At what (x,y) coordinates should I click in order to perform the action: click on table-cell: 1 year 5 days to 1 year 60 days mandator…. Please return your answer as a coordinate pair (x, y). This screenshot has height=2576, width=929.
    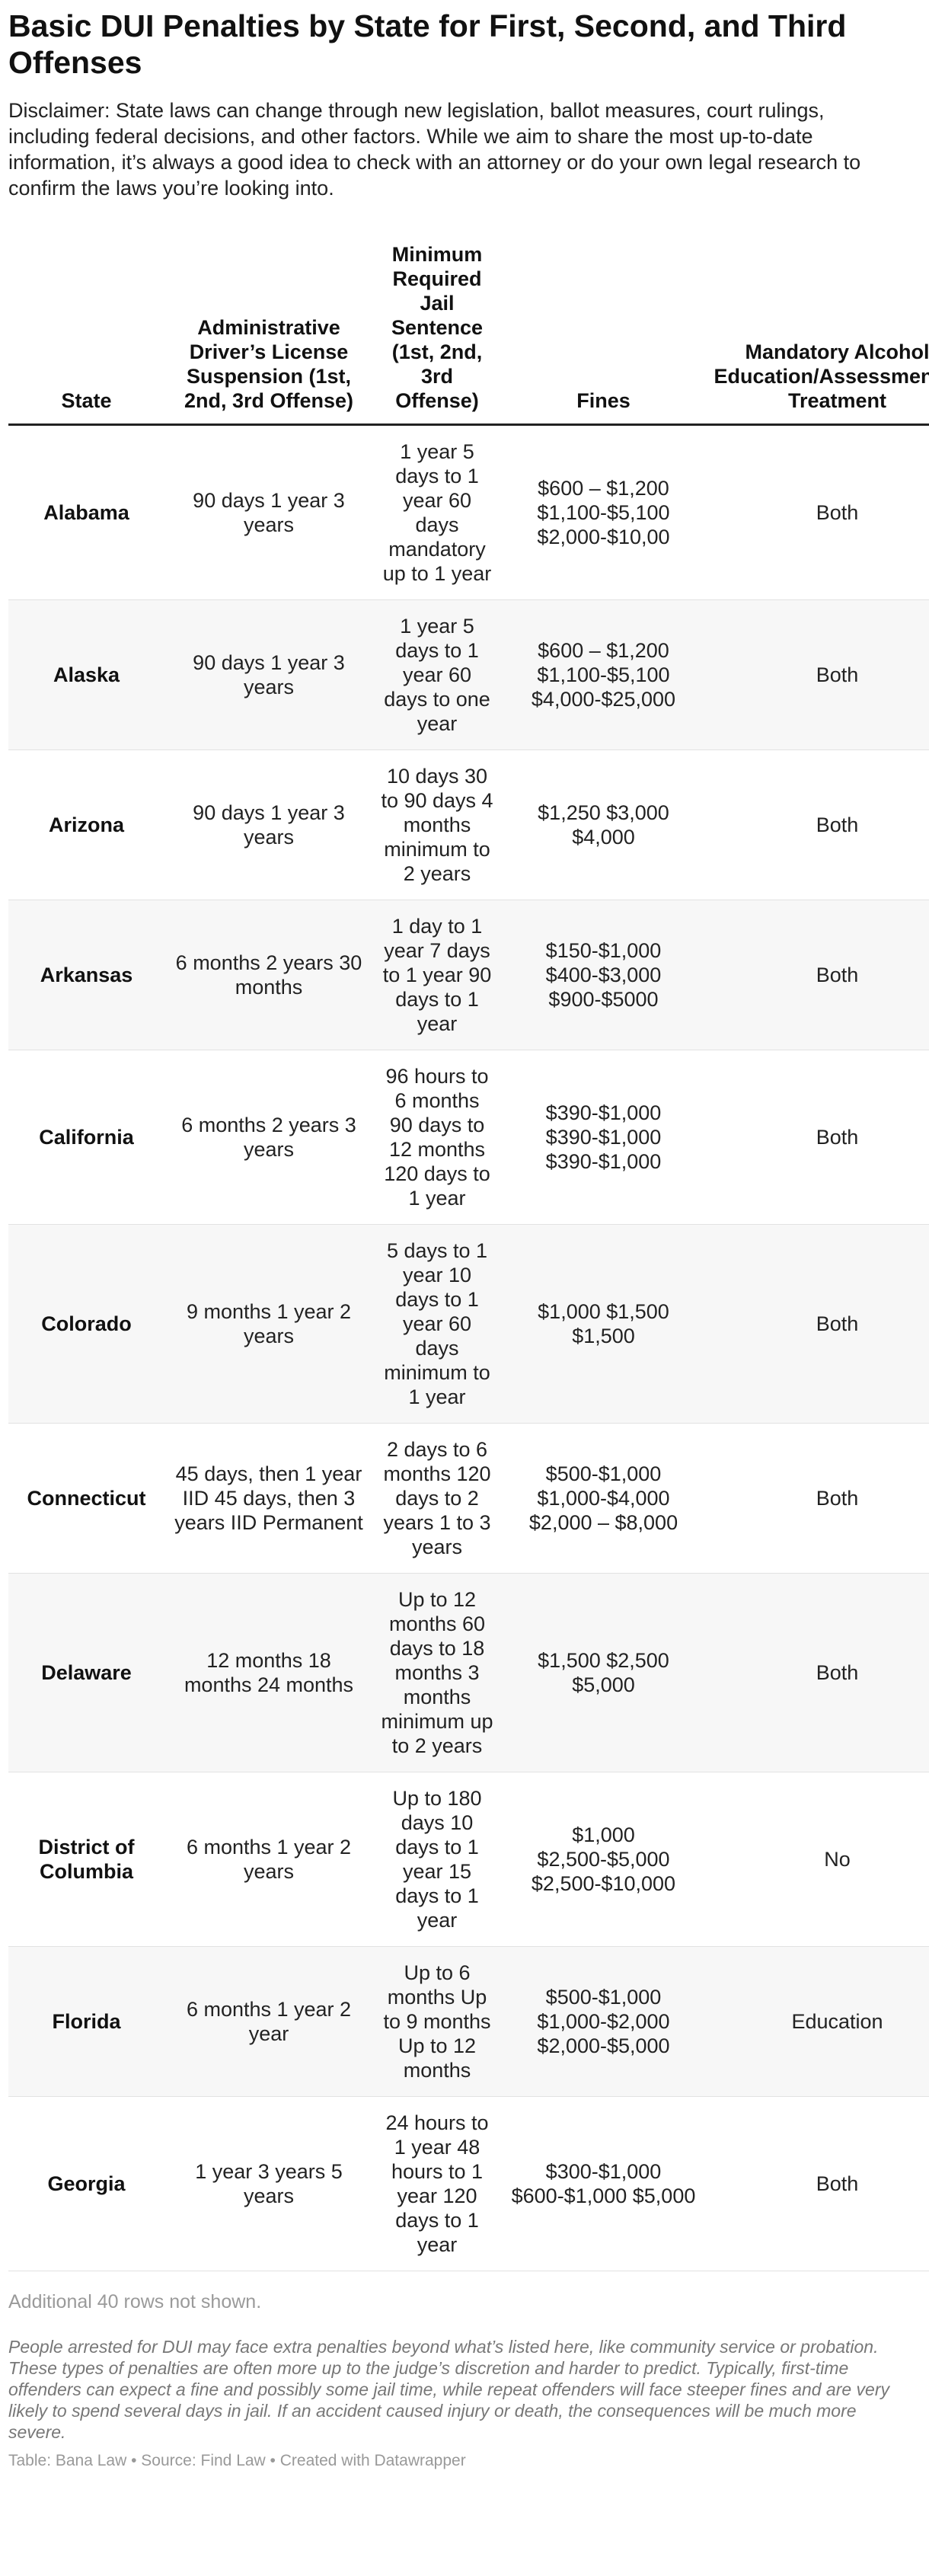
    Looking at the image, I should click on (437, 512).